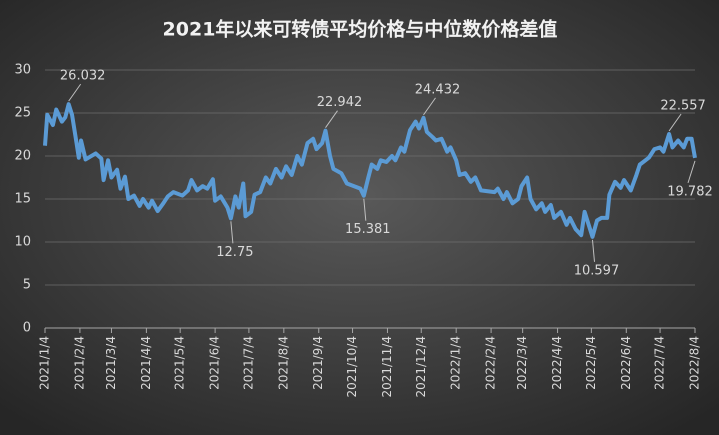 This screenshot has height=435, width=719. What do you see at coordinates (180, 363) in the screenshot?
I see `x-tick-label: 2021/5/4` at bounding box center [180, 363].